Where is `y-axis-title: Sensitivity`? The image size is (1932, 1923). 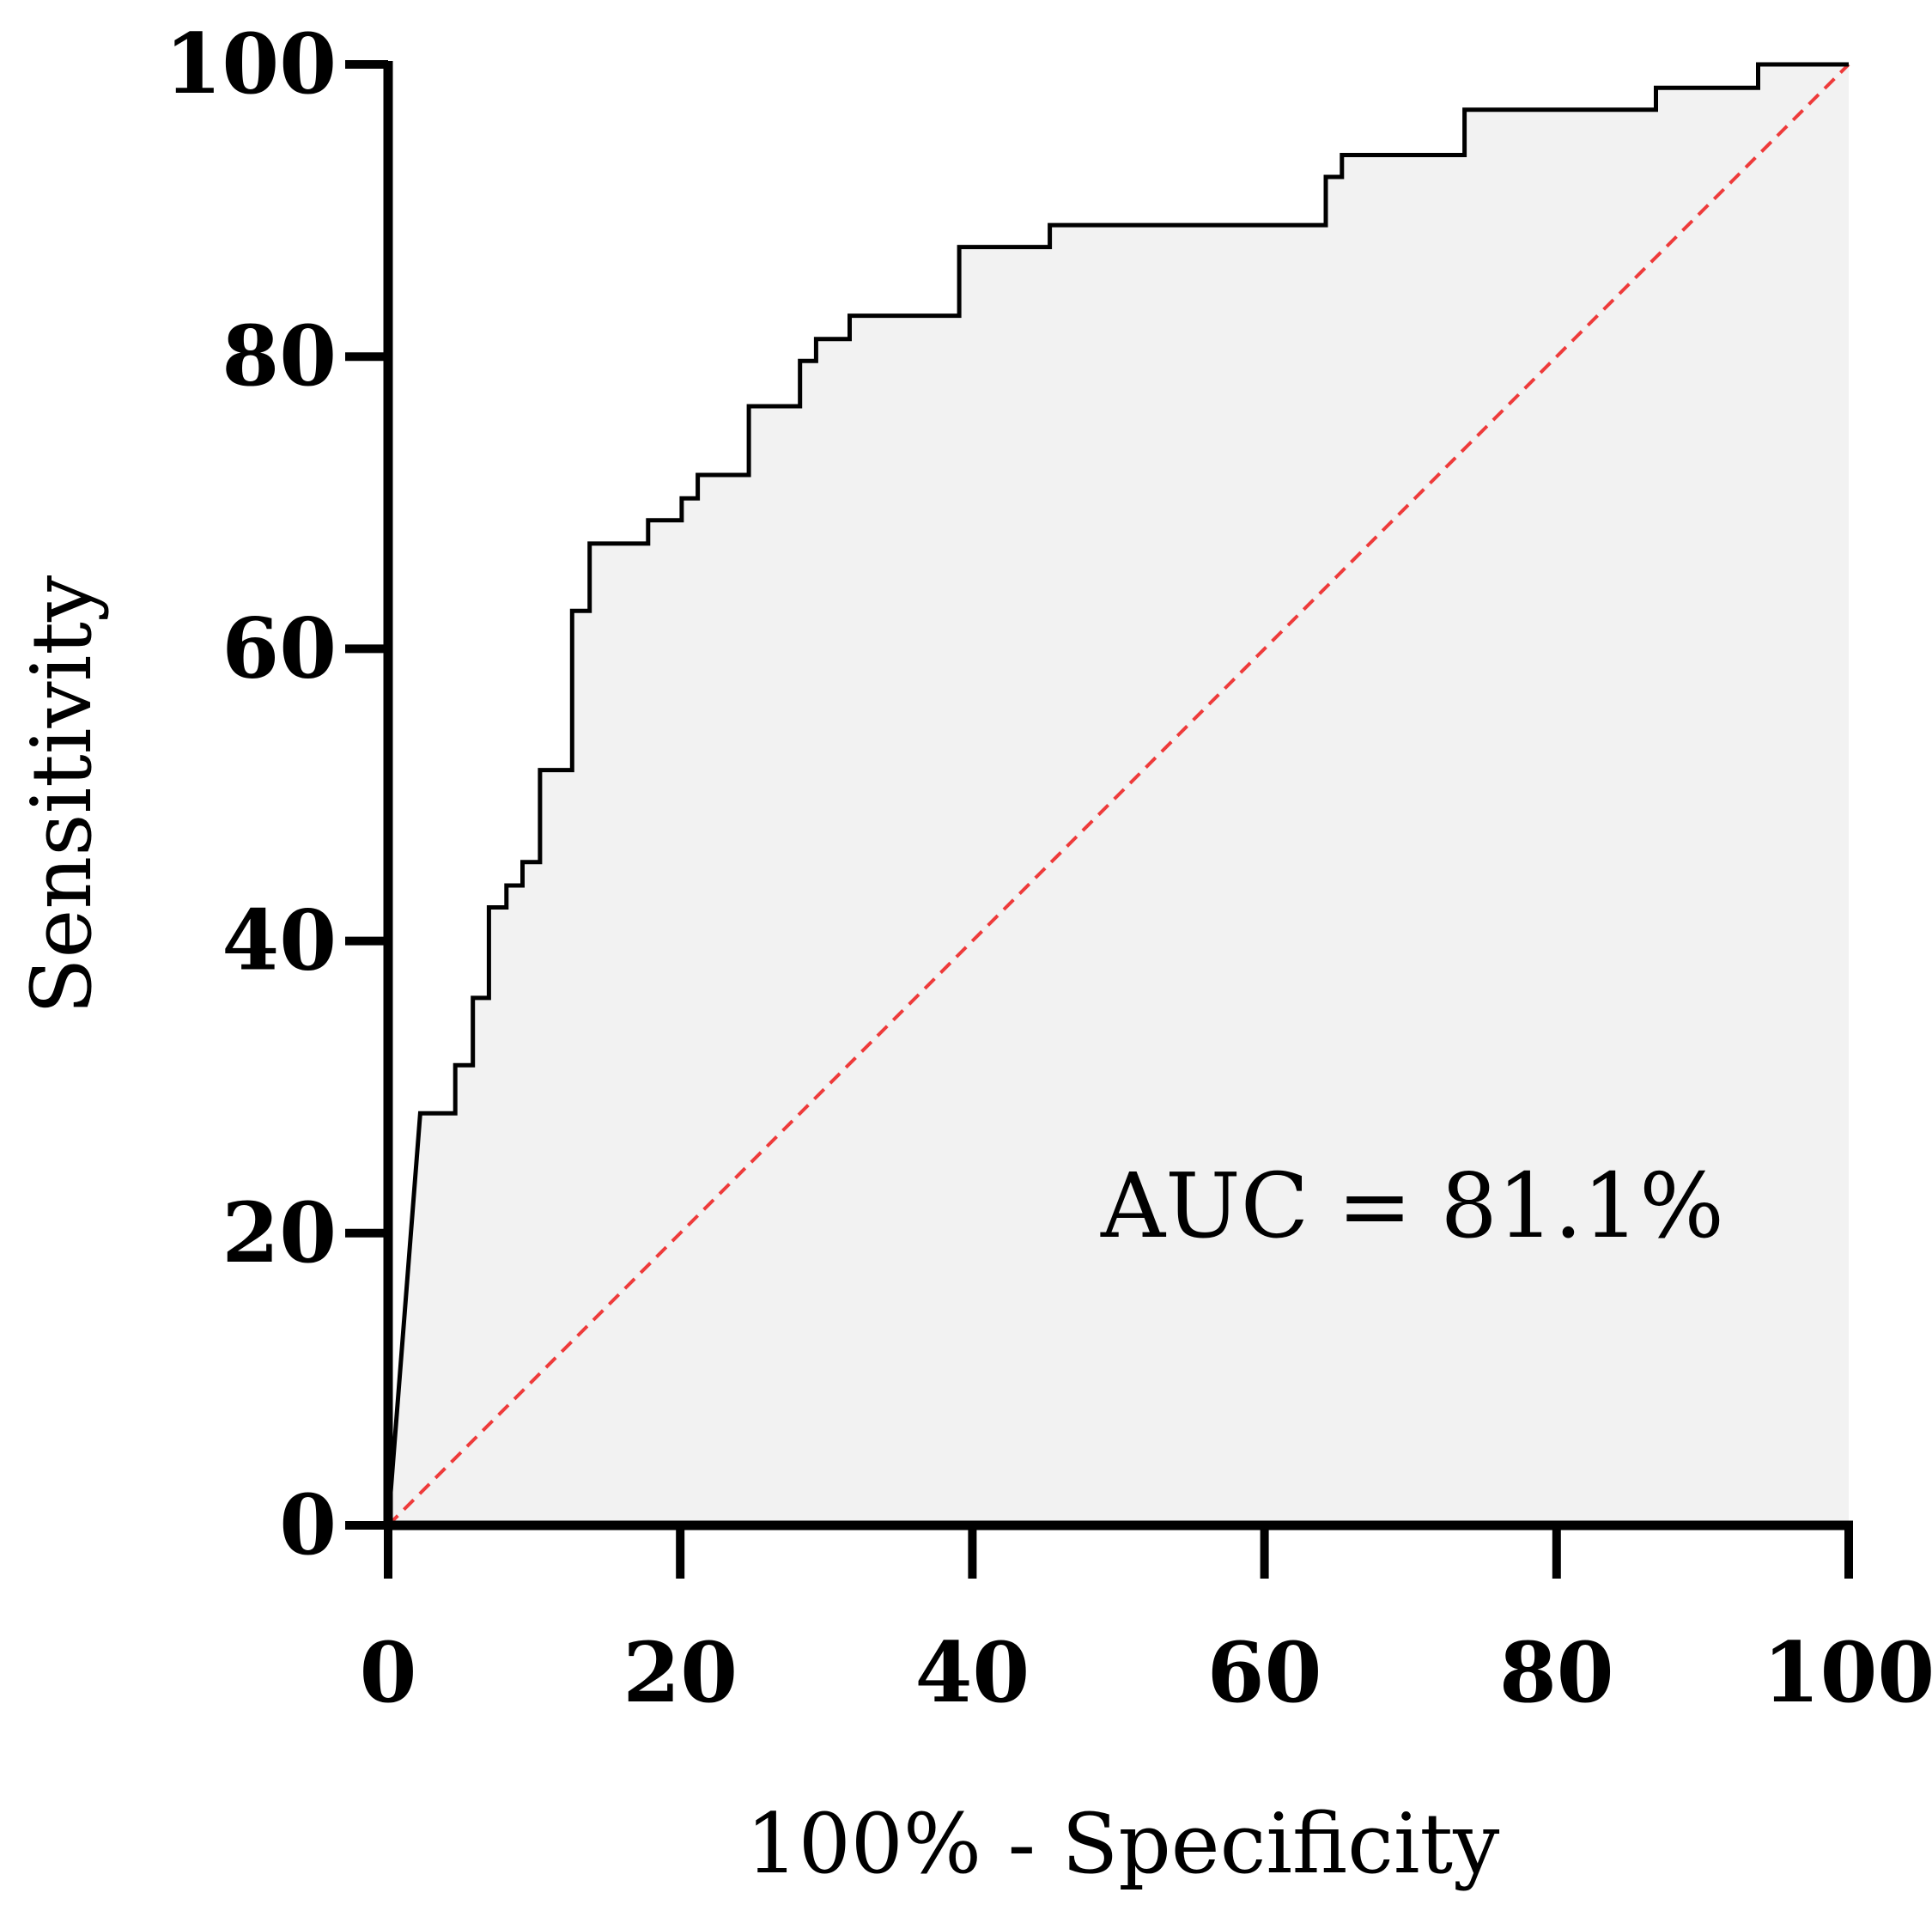 y-axis-title: Sensitivity is located at coordinates (62, 794).